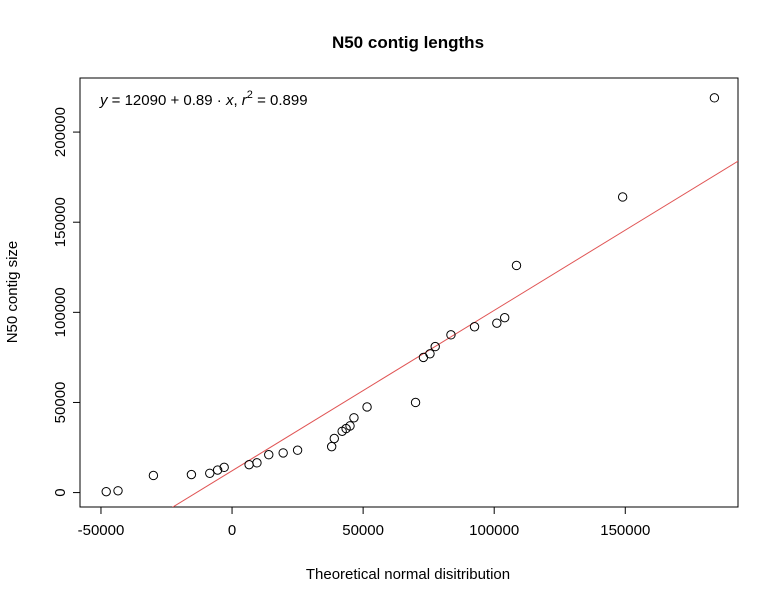 The image size is (778, 603). What do you see at coordinates (494, 530) in the screenshot?
I see `x-tick-label: 100000` at bounding box center [494, 530].